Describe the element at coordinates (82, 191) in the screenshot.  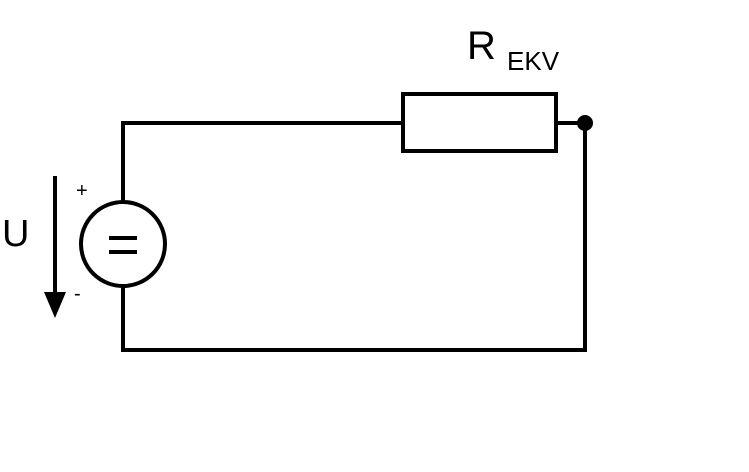
I see `plus-sign: +` at that location.